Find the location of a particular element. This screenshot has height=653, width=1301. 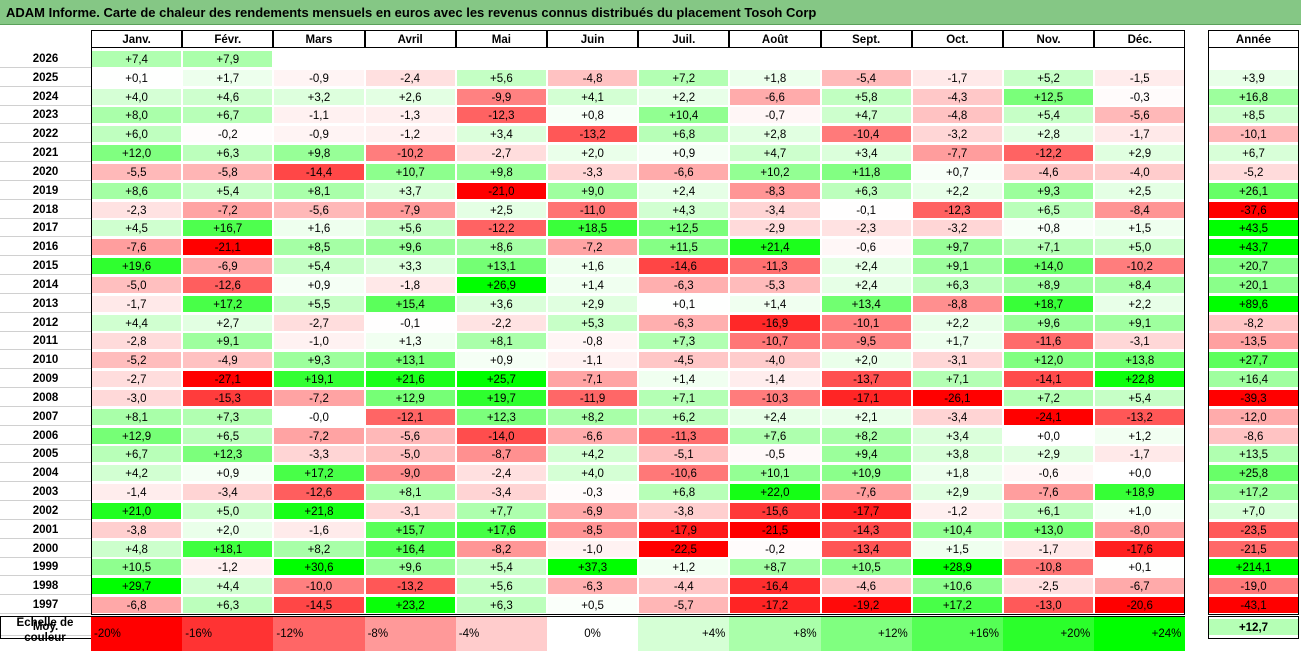

value-cell: -11,9 is located at coordinates (593, 397).